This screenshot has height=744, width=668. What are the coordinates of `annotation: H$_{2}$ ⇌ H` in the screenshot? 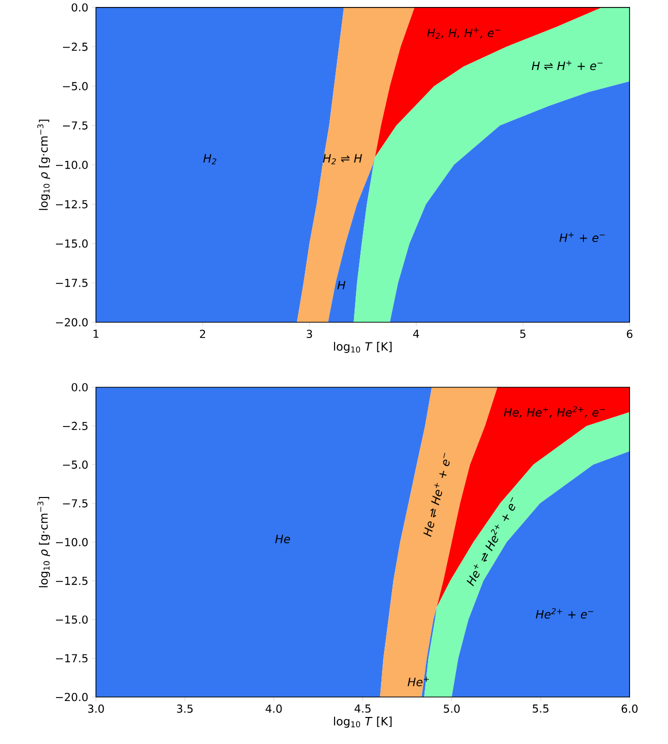 It's located at (342, 159).